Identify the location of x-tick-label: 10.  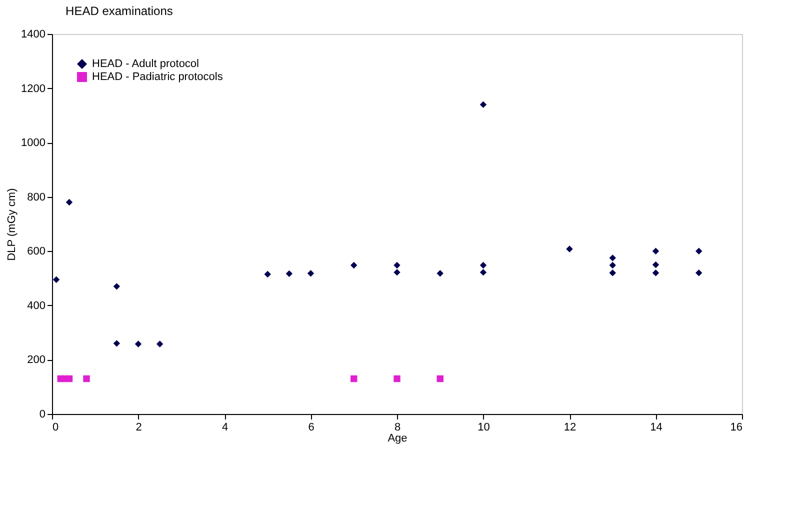
(484, 428).